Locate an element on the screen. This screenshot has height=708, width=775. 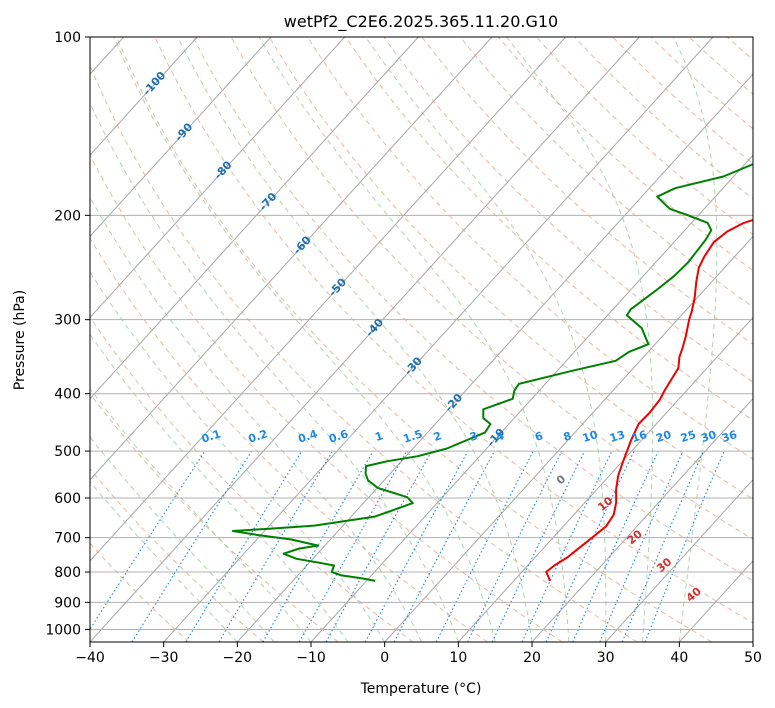
x-axis-label: Temperature (°C) is located at coordinates (421, 689).